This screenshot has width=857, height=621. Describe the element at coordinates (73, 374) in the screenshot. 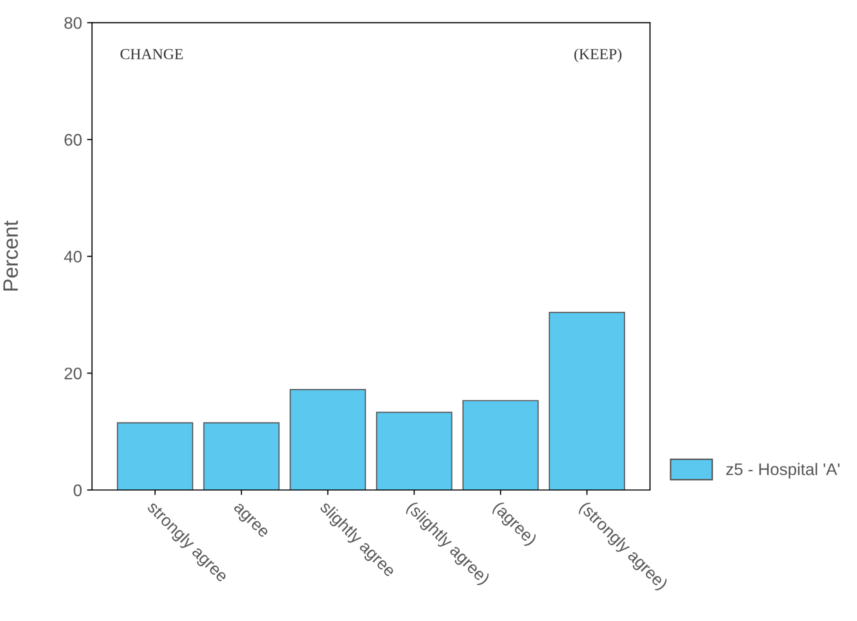

I see `y-tick-label: 20` at that location.